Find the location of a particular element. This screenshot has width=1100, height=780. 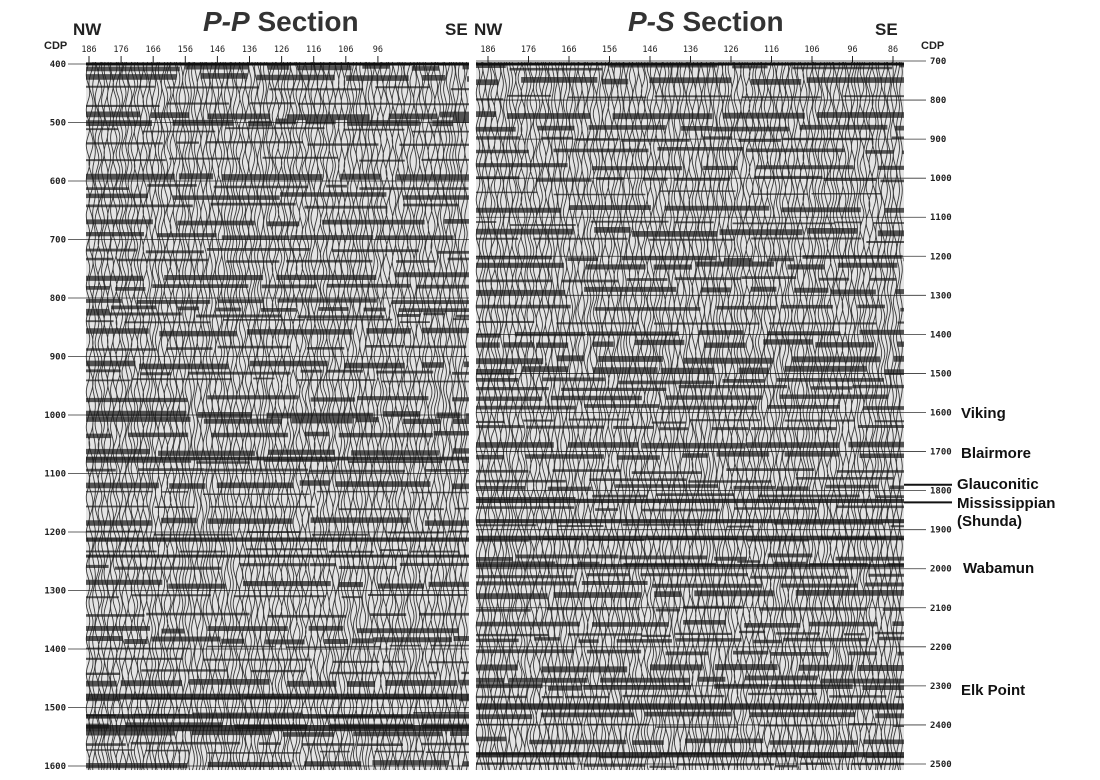

ps-cdp-tick-label: 166 is located at coordinates (568, 50).